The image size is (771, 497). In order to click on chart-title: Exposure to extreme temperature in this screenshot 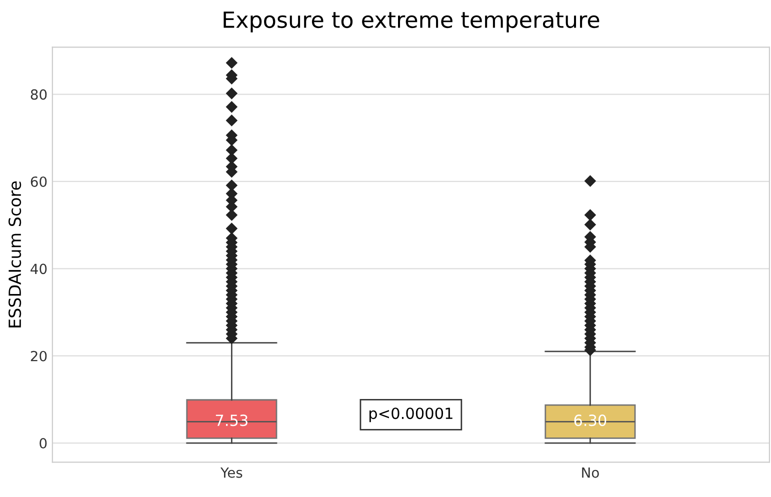, I will do `click(412, 22)`.